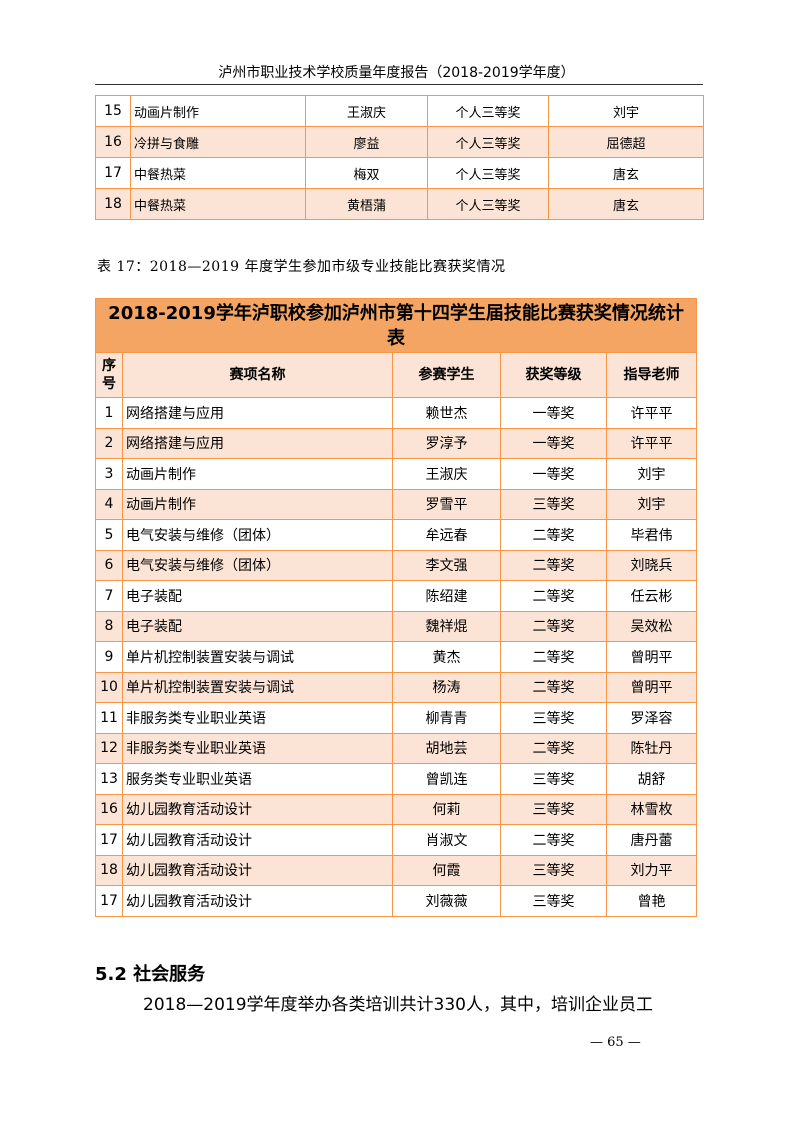 The image size is (793, 1122). I want to click on table-cell: 2, so click(109, 443).